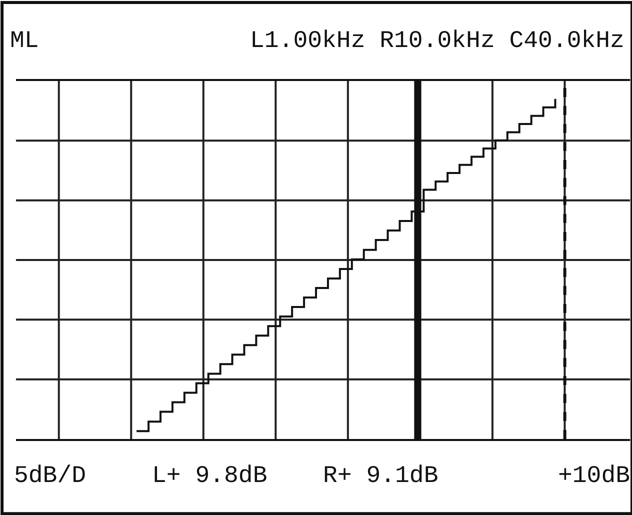 This screenshot has height=515, width=632. I want to click on chart-title: ML, so click(24, 41).